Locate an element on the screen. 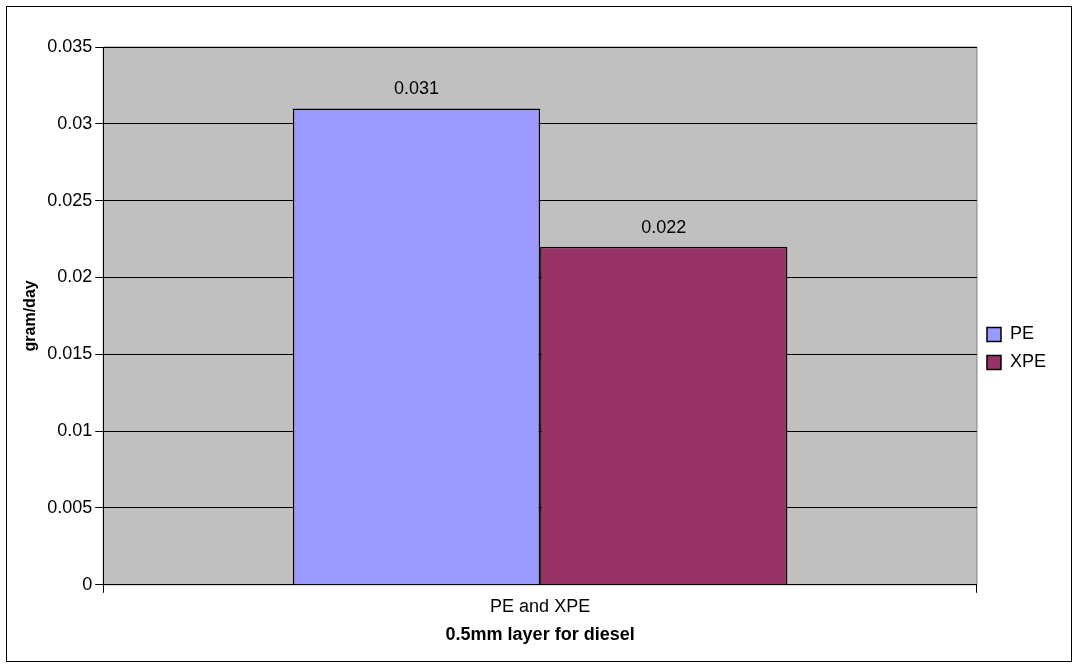 The height and width of the screenshot is (672, 1082). y-axis-title: gram/day is located at coordinates (30, 316).